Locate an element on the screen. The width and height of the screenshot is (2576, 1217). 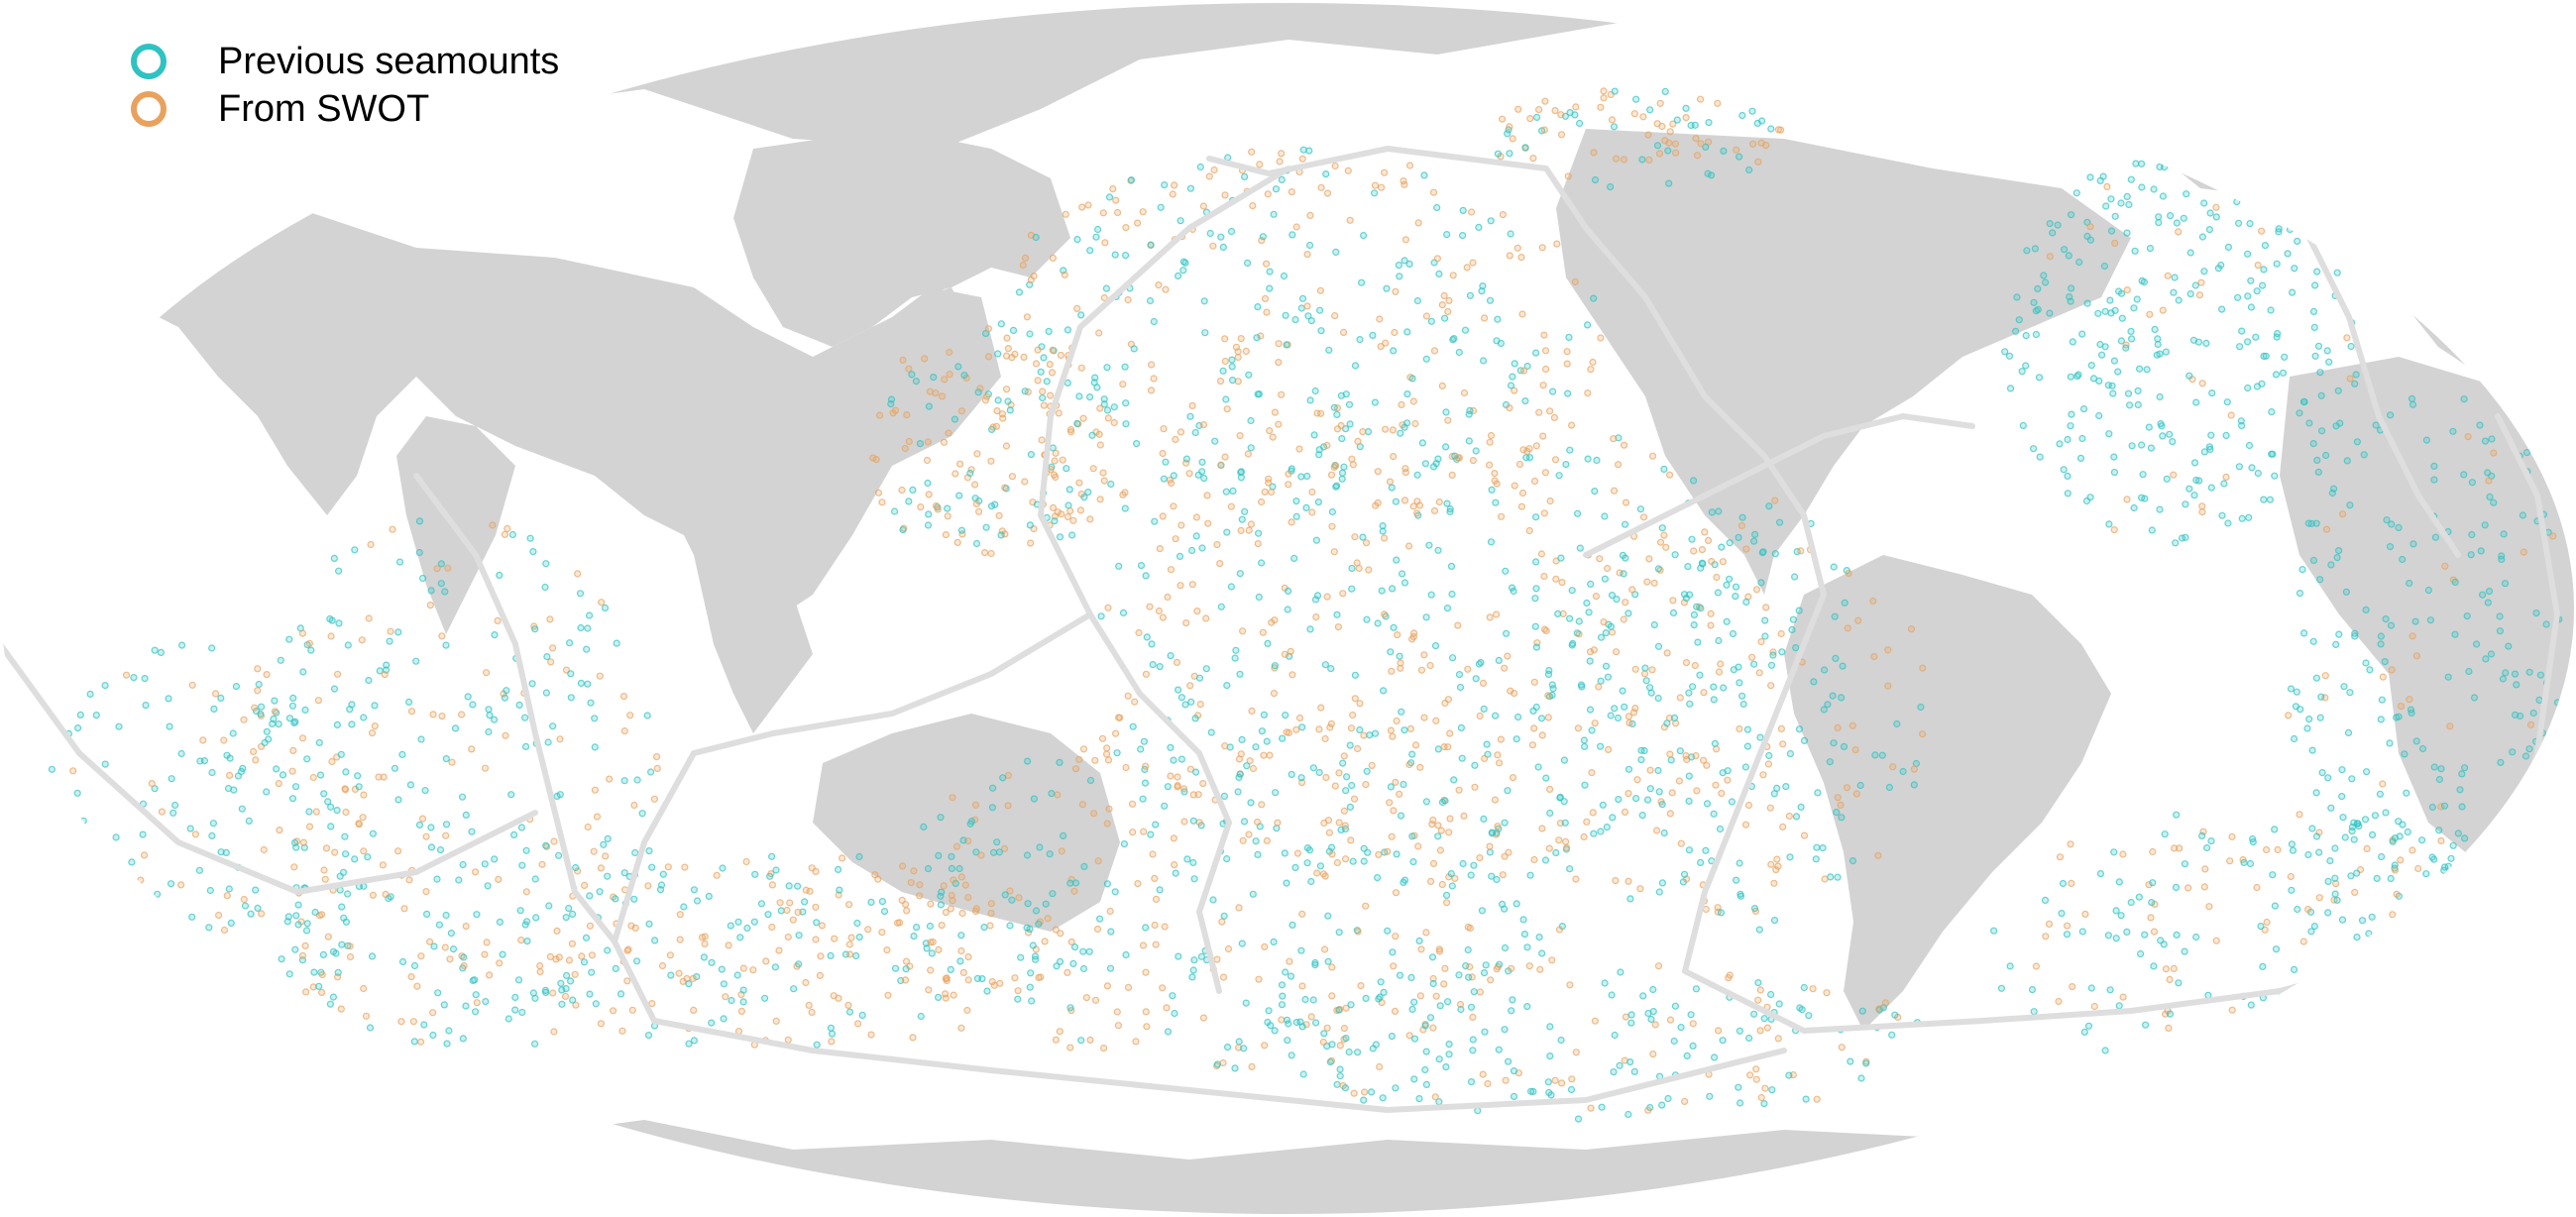
open-circle-icon is located at coordinates (149, 109).